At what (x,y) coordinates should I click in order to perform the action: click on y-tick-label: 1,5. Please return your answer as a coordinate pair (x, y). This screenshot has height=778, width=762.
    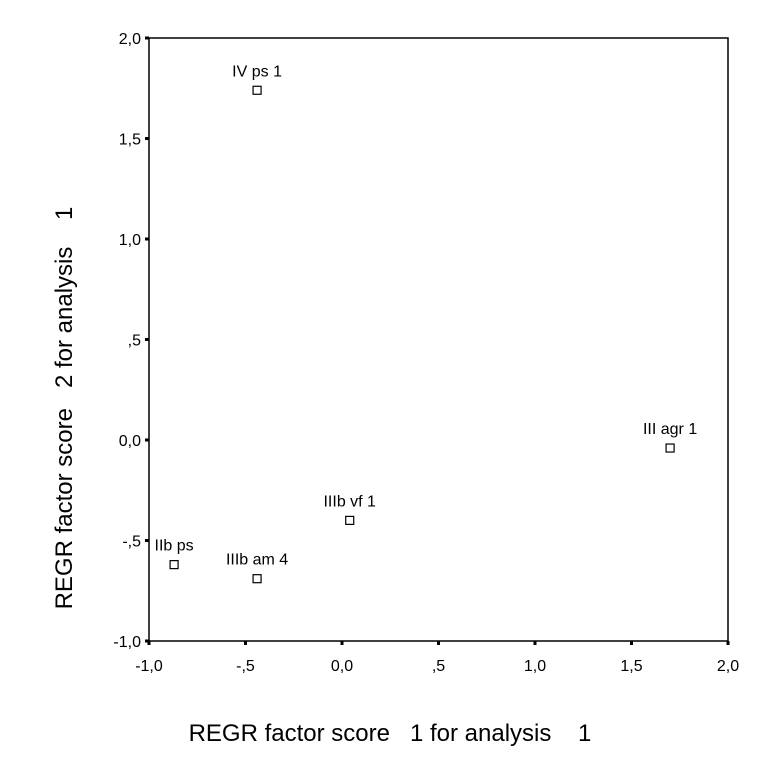
    Looking at the image, I should click on (130, 140).